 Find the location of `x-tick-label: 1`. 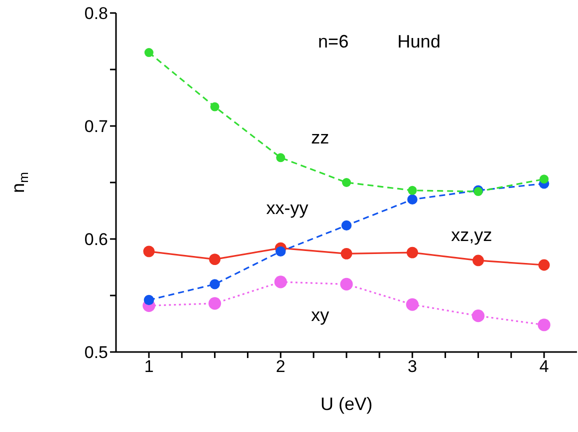

x-tick-label: 1 is located at coordinates (149, 366).